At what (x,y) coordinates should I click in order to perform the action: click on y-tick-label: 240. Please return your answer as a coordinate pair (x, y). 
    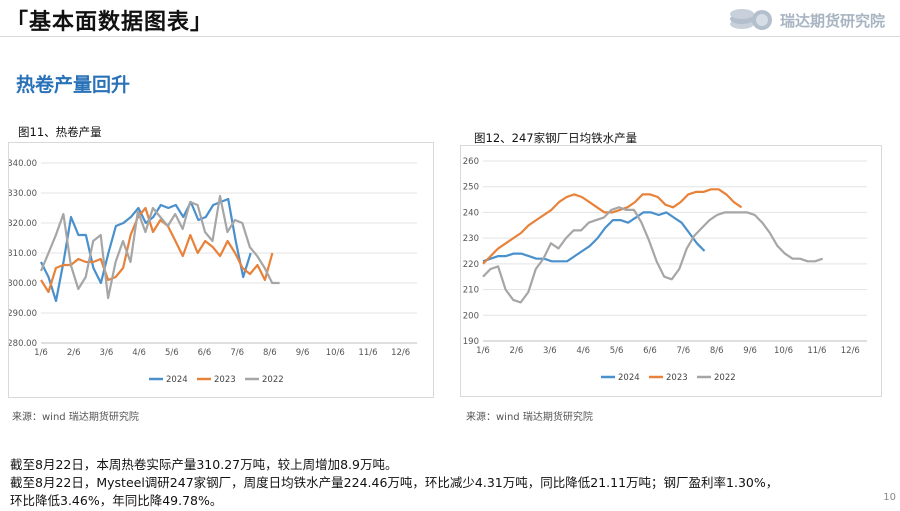
    Looking at the image, I should click on (471, 213).